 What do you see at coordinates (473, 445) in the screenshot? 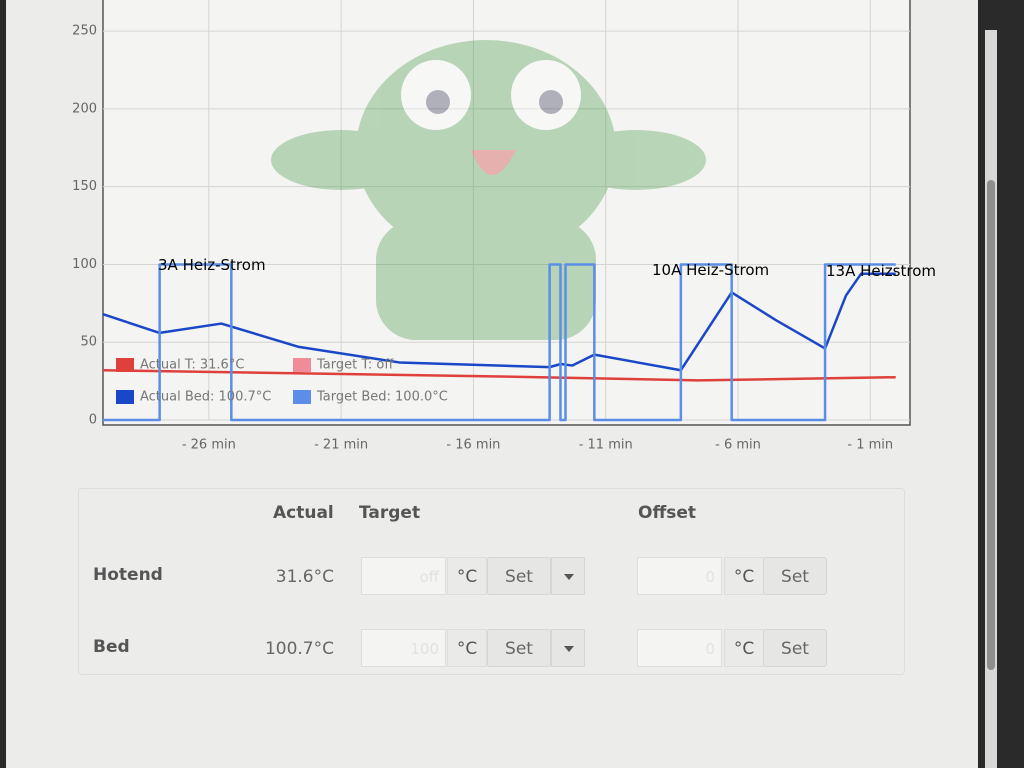
I see `x-tick-label: - 16 min` at bounding box center [473, 445].